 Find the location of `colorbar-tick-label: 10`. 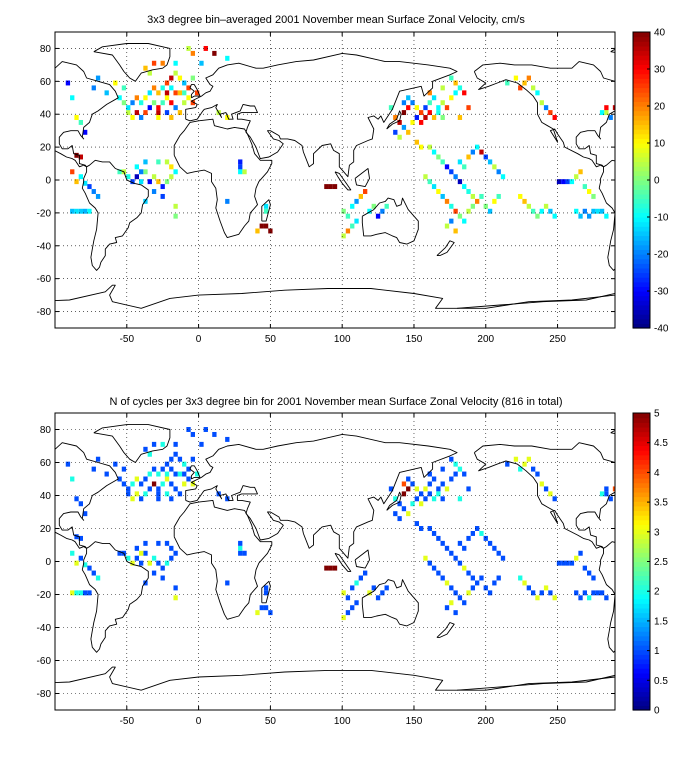

colorbar-tick-label: 10 is located at coordinates (660, 144).